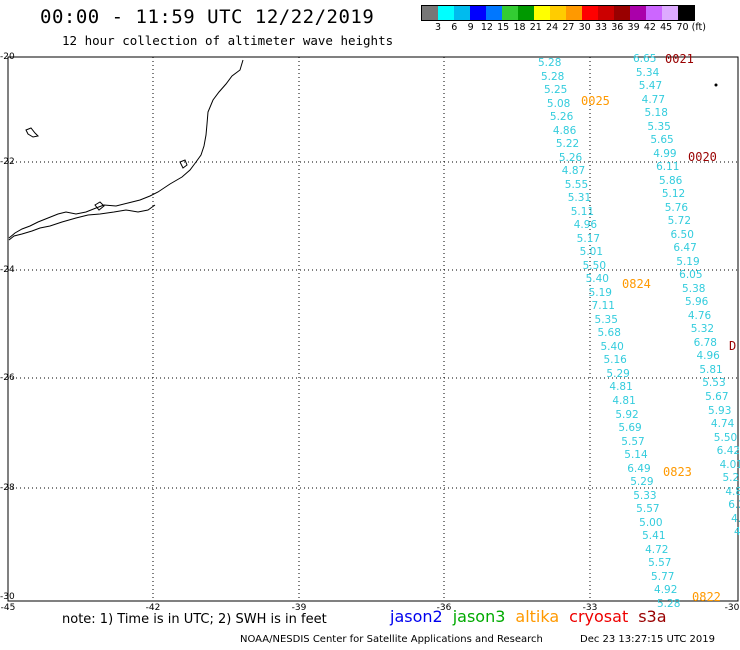 The height and width of the screenshot is (650, 740). I want to click on wave-height-value: 4.76, so click(699, 315).